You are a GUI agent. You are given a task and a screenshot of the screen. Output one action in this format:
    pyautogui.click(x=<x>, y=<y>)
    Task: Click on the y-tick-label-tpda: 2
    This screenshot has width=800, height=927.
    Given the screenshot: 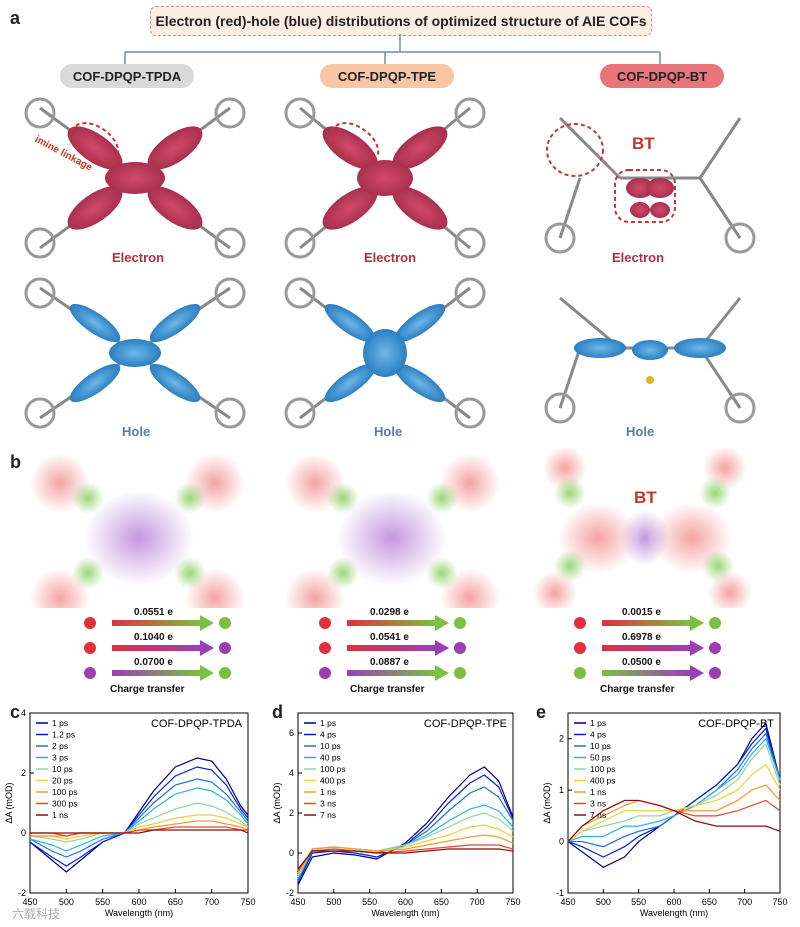 What is the action you would take?
    pyautogui.click(x=23, y=773)
    